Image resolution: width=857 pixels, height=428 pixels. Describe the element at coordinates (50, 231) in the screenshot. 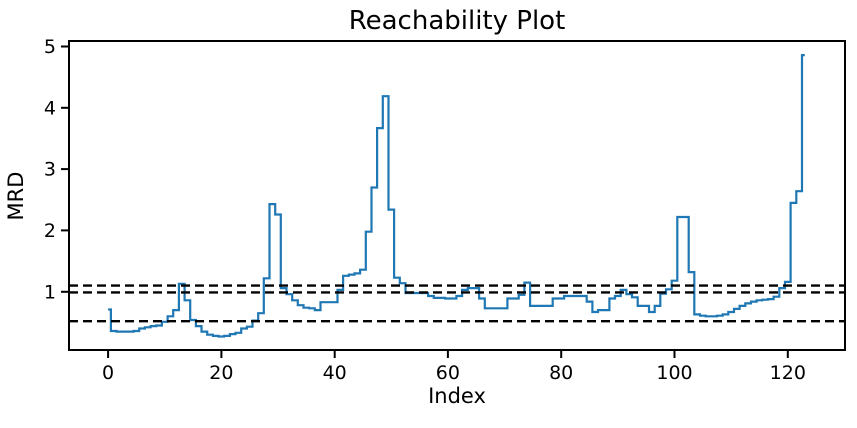

I see `y-tick-label: 2` at that location.